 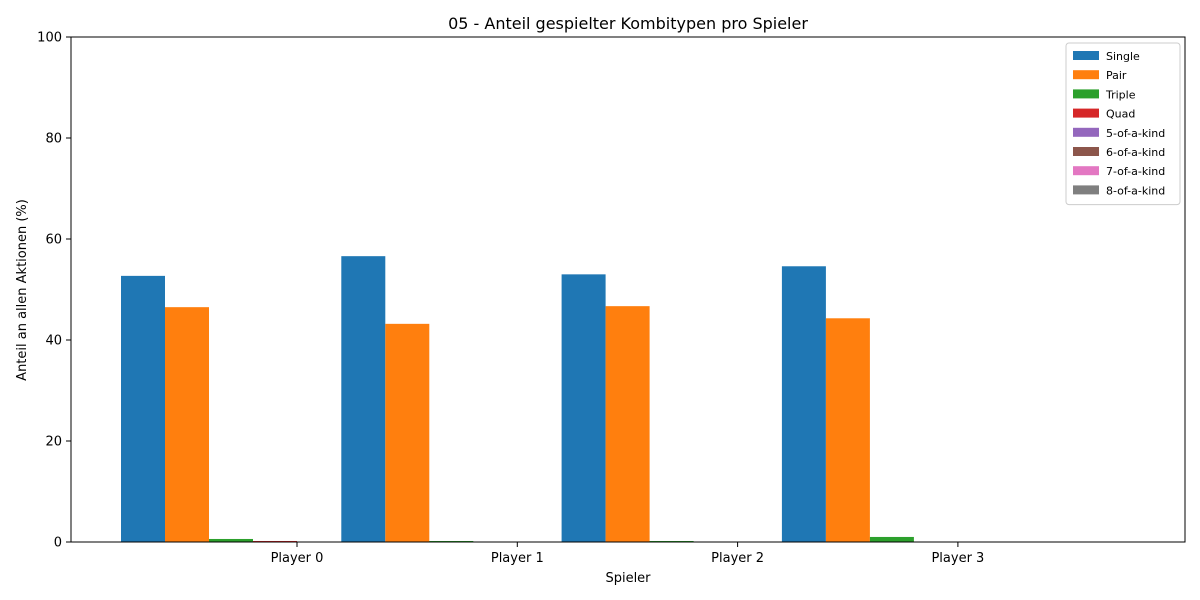 What do you see at coordinates (22, 290) in the screenshot?
I see `y-axis-label: Anteil an allen Aktionen (%)` at bounding box center [22, 290].